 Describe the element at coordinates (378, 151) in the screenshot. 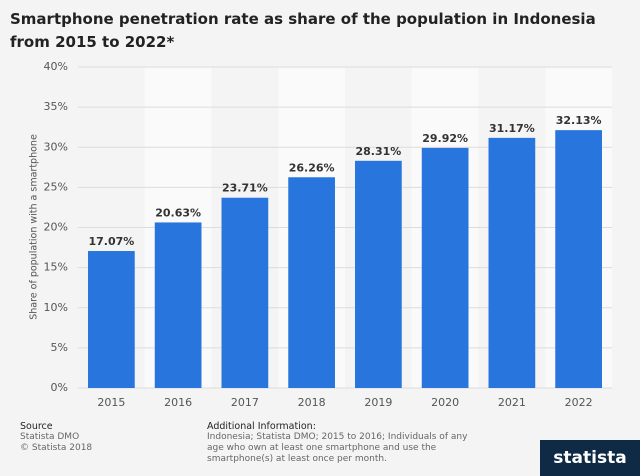

I see `value-label: 28.31%` at that location.